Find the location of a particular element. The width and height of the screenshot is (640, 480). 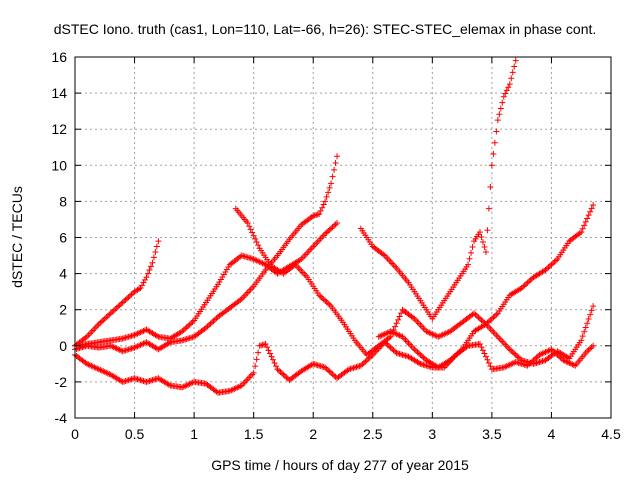

y-tick-label: -4 is located at coordinates (61, 418).